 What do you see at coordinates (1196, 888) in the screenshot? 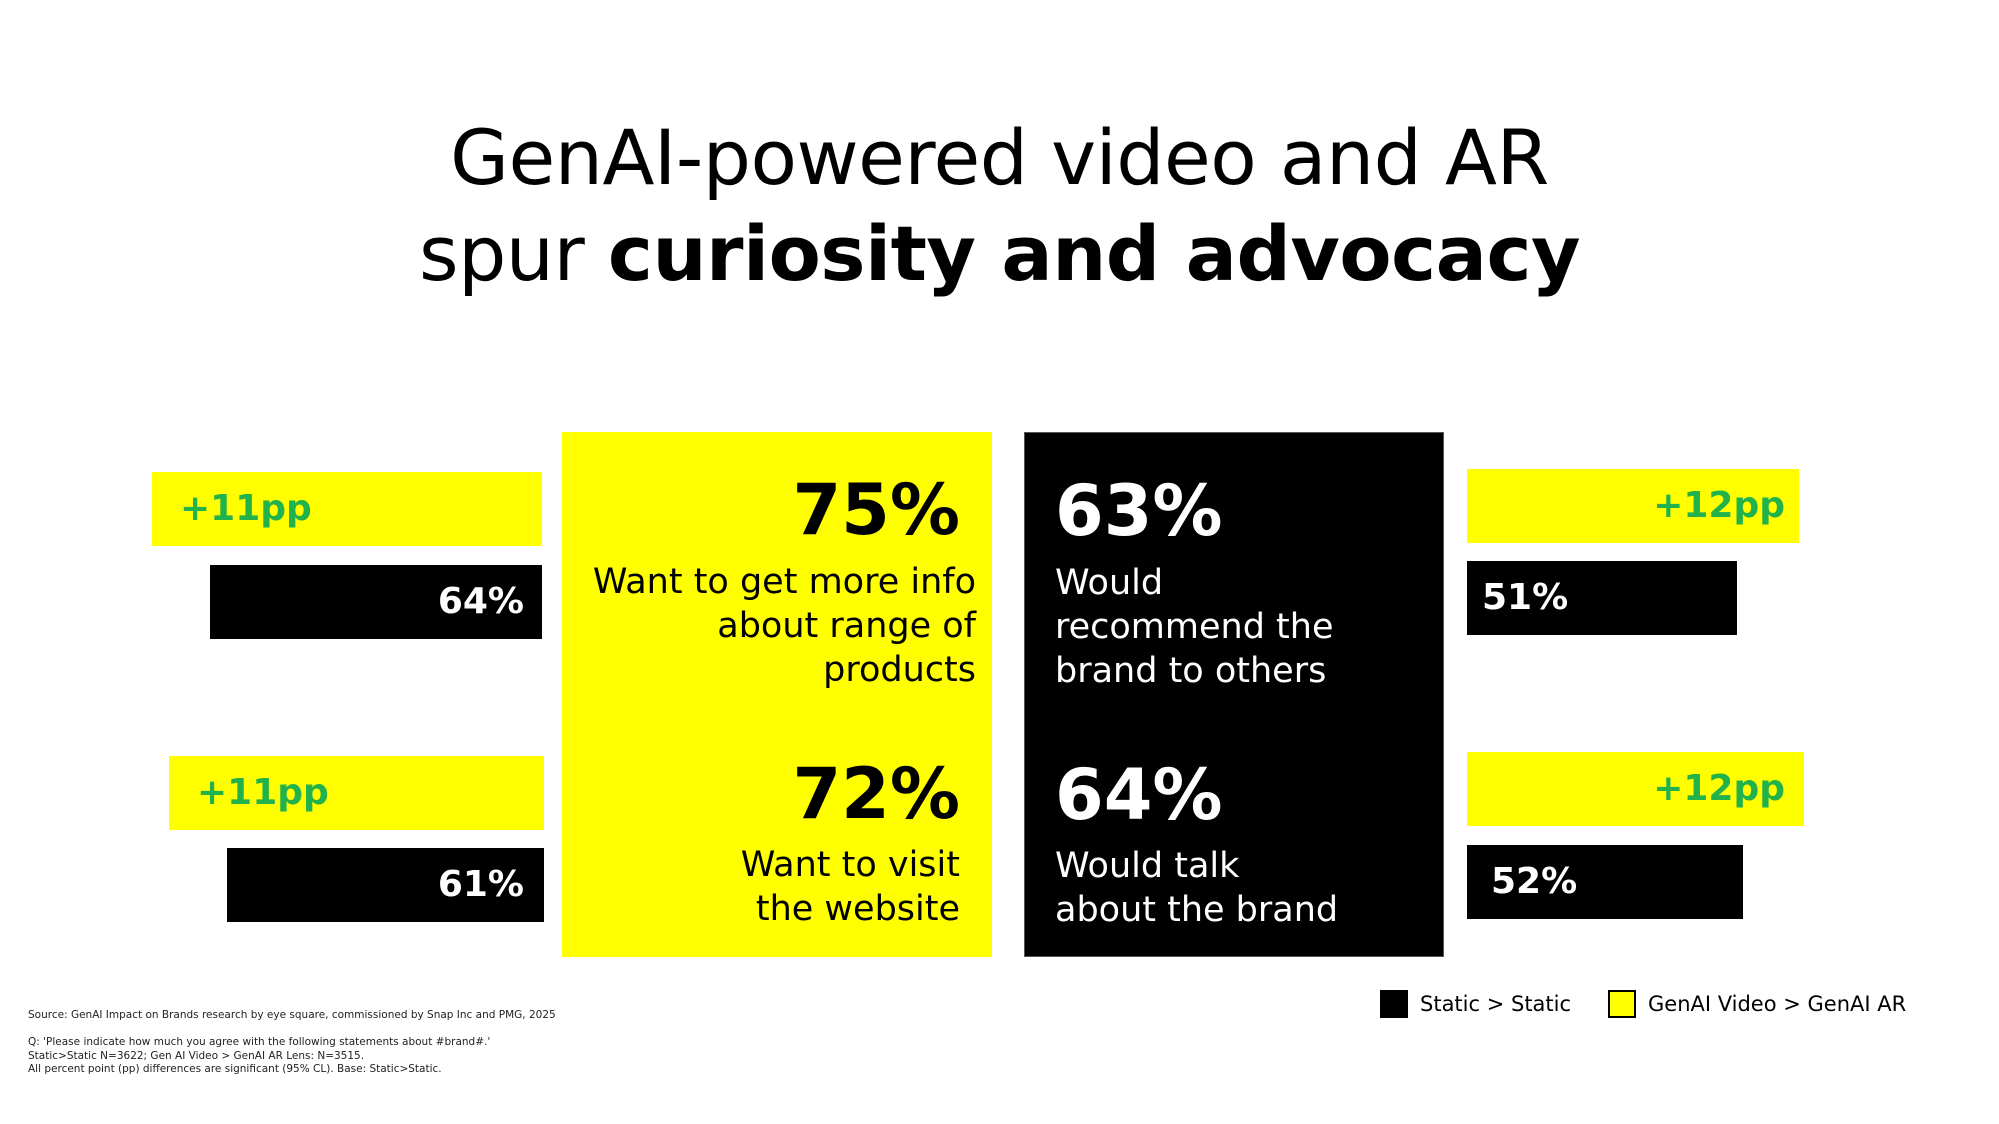
I see `static-stat-2-label: Would talk about the brand` at bounding box center [1196, 888].